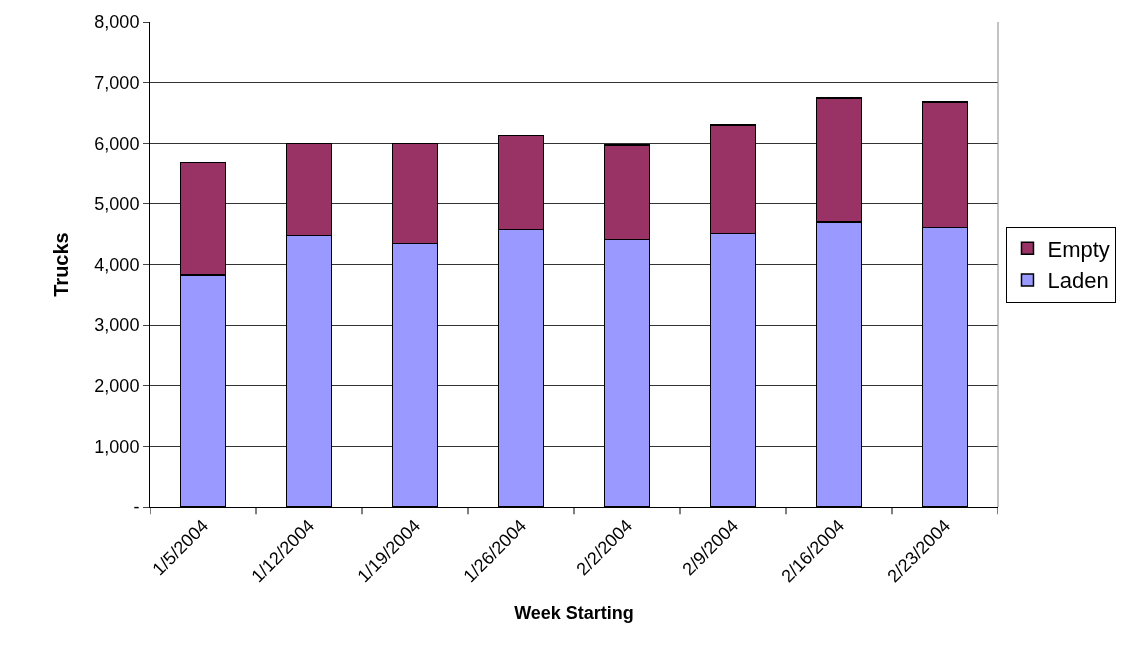  Describe the element at coordinates (117, 264) in the screenshot. I see `y-tick-label: 4,000` at that location.